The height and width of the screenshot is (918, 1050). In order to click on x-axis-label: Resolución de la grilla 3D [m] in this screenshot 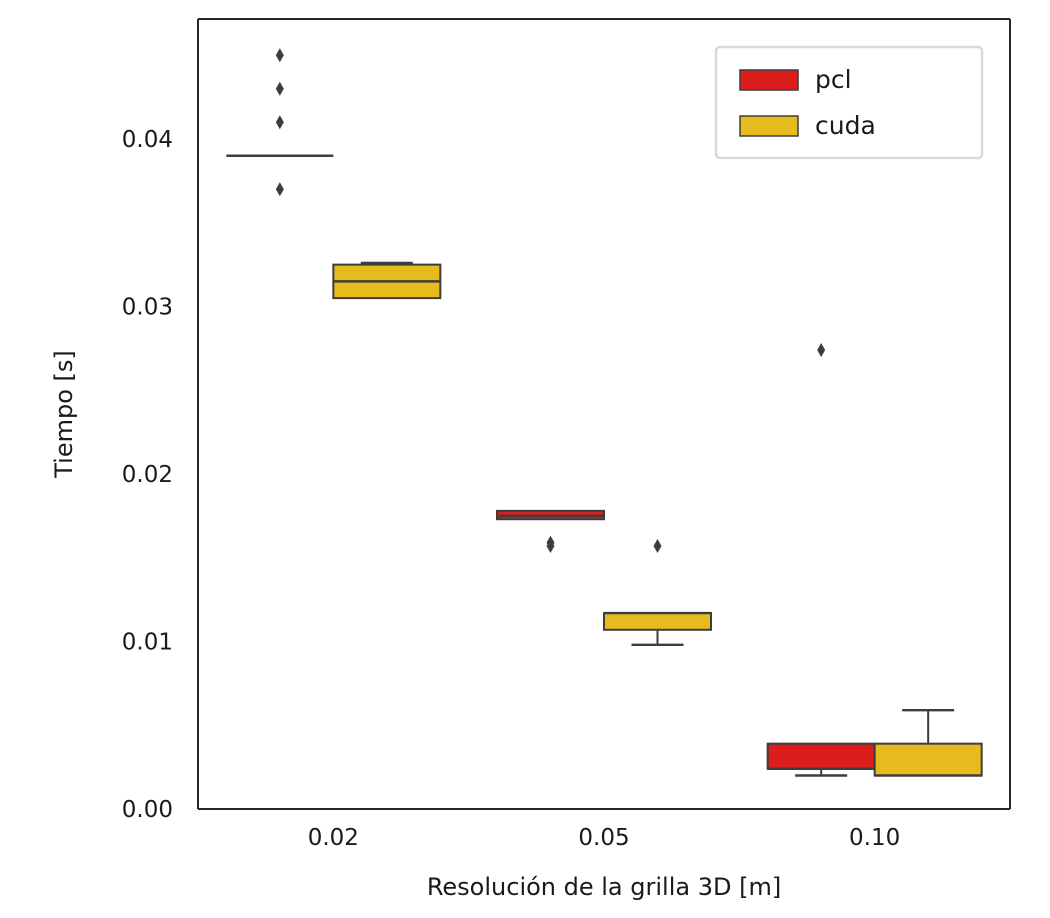, I will do `click(604, 887)`.